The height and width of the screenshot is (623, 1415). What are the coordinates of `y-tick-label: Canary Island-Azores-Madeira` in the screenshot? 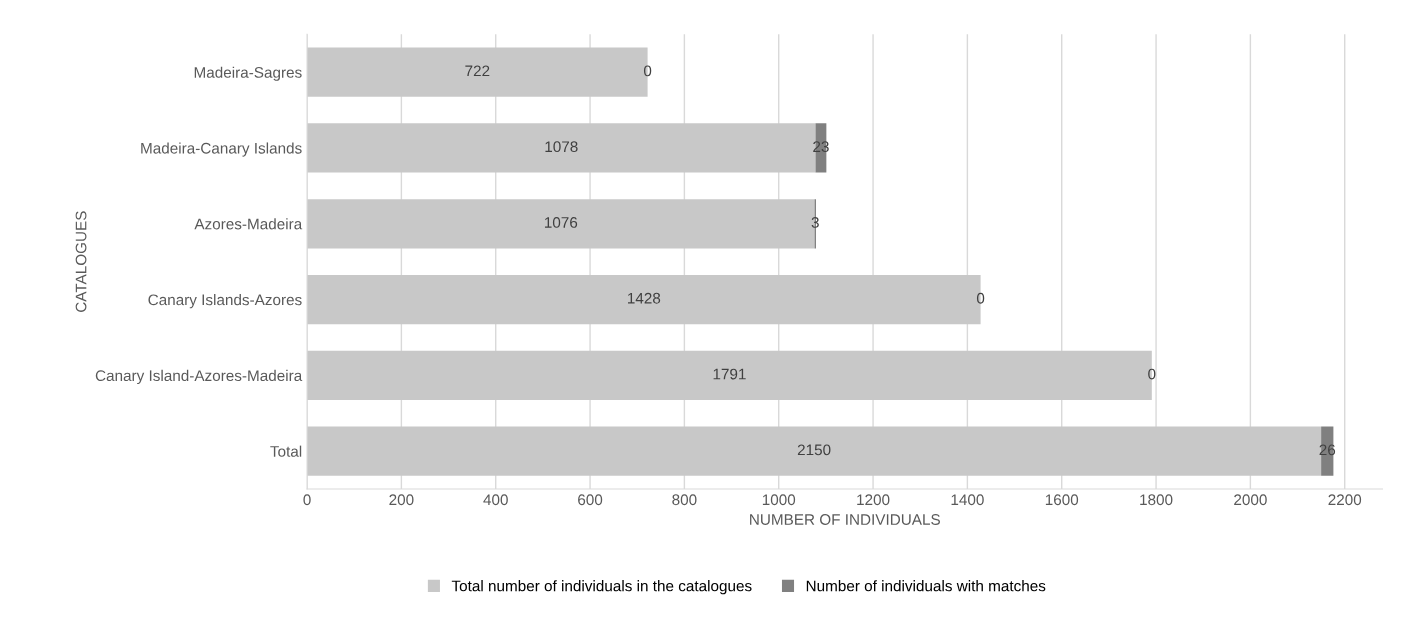 It's located at (199, 377).